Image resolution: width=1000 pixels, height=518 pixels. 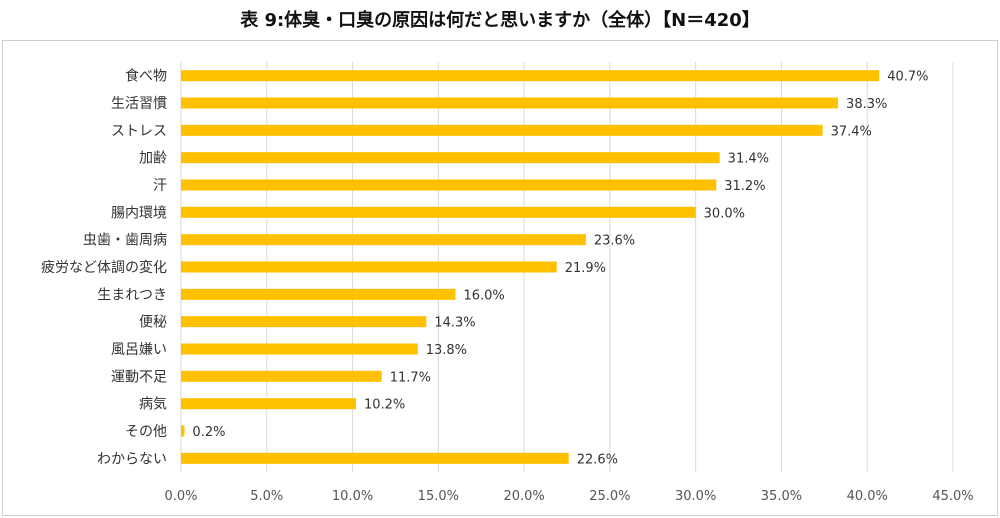 What do you see at coordinates (160, 186) in the screenshot?
I see `category-label: 汗` at bounding box center [160, 186].